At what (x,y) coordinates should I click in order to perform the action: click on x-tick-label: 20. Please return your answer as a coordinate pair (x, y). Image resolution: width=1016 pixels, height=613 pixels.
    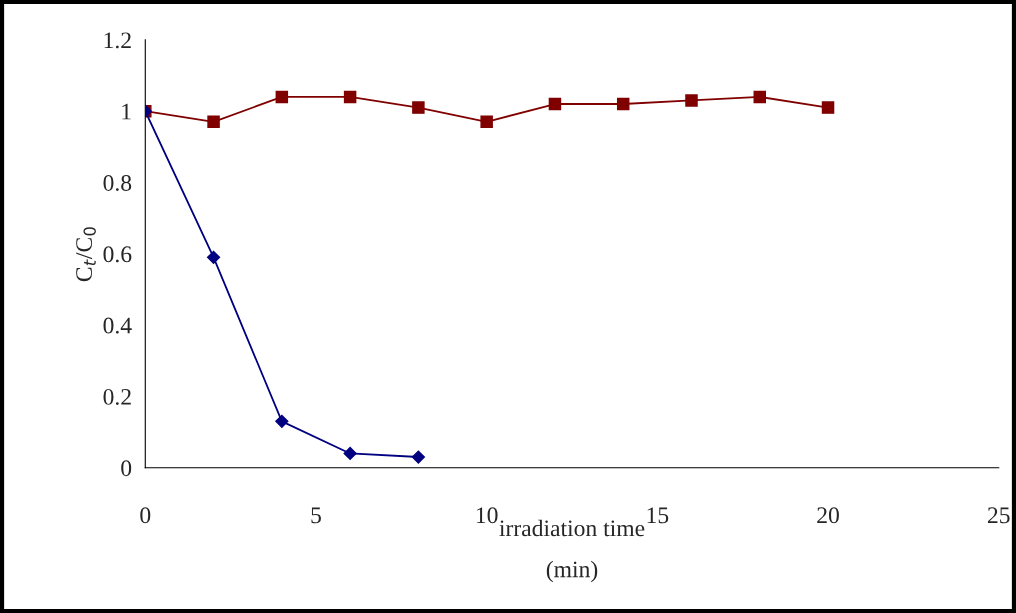
    Looking at the image, I should click on (828, 515).